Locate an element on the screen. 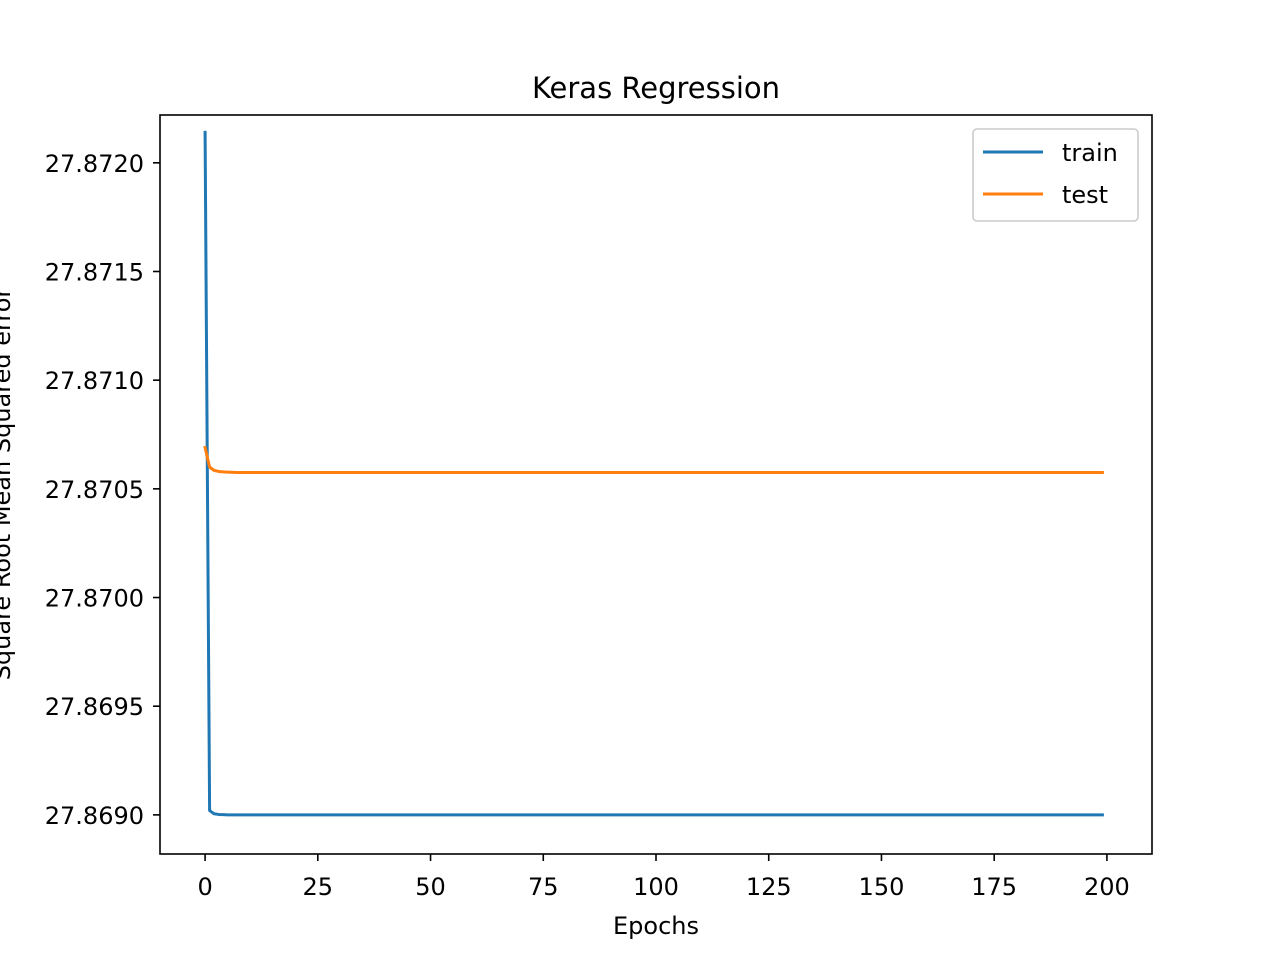 The width and height of the screenshot is (1280, 960). x-tick-label: 175 is located at coordinates (994, 887).